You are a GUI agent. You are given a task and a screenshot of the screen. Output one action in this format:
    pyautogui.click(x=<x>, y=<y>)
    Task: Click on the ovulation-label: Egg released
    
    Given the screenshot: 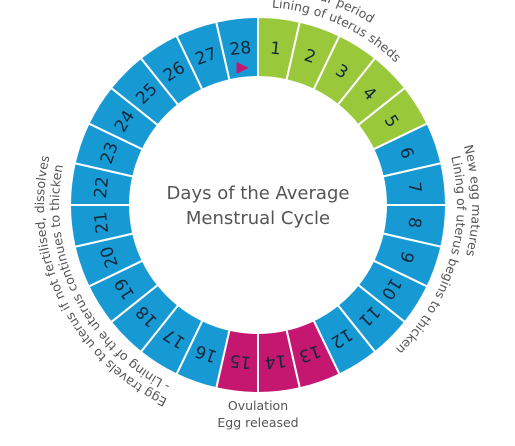 What is the action you would take?
    pyautogui.click(x=257, y=422)
    